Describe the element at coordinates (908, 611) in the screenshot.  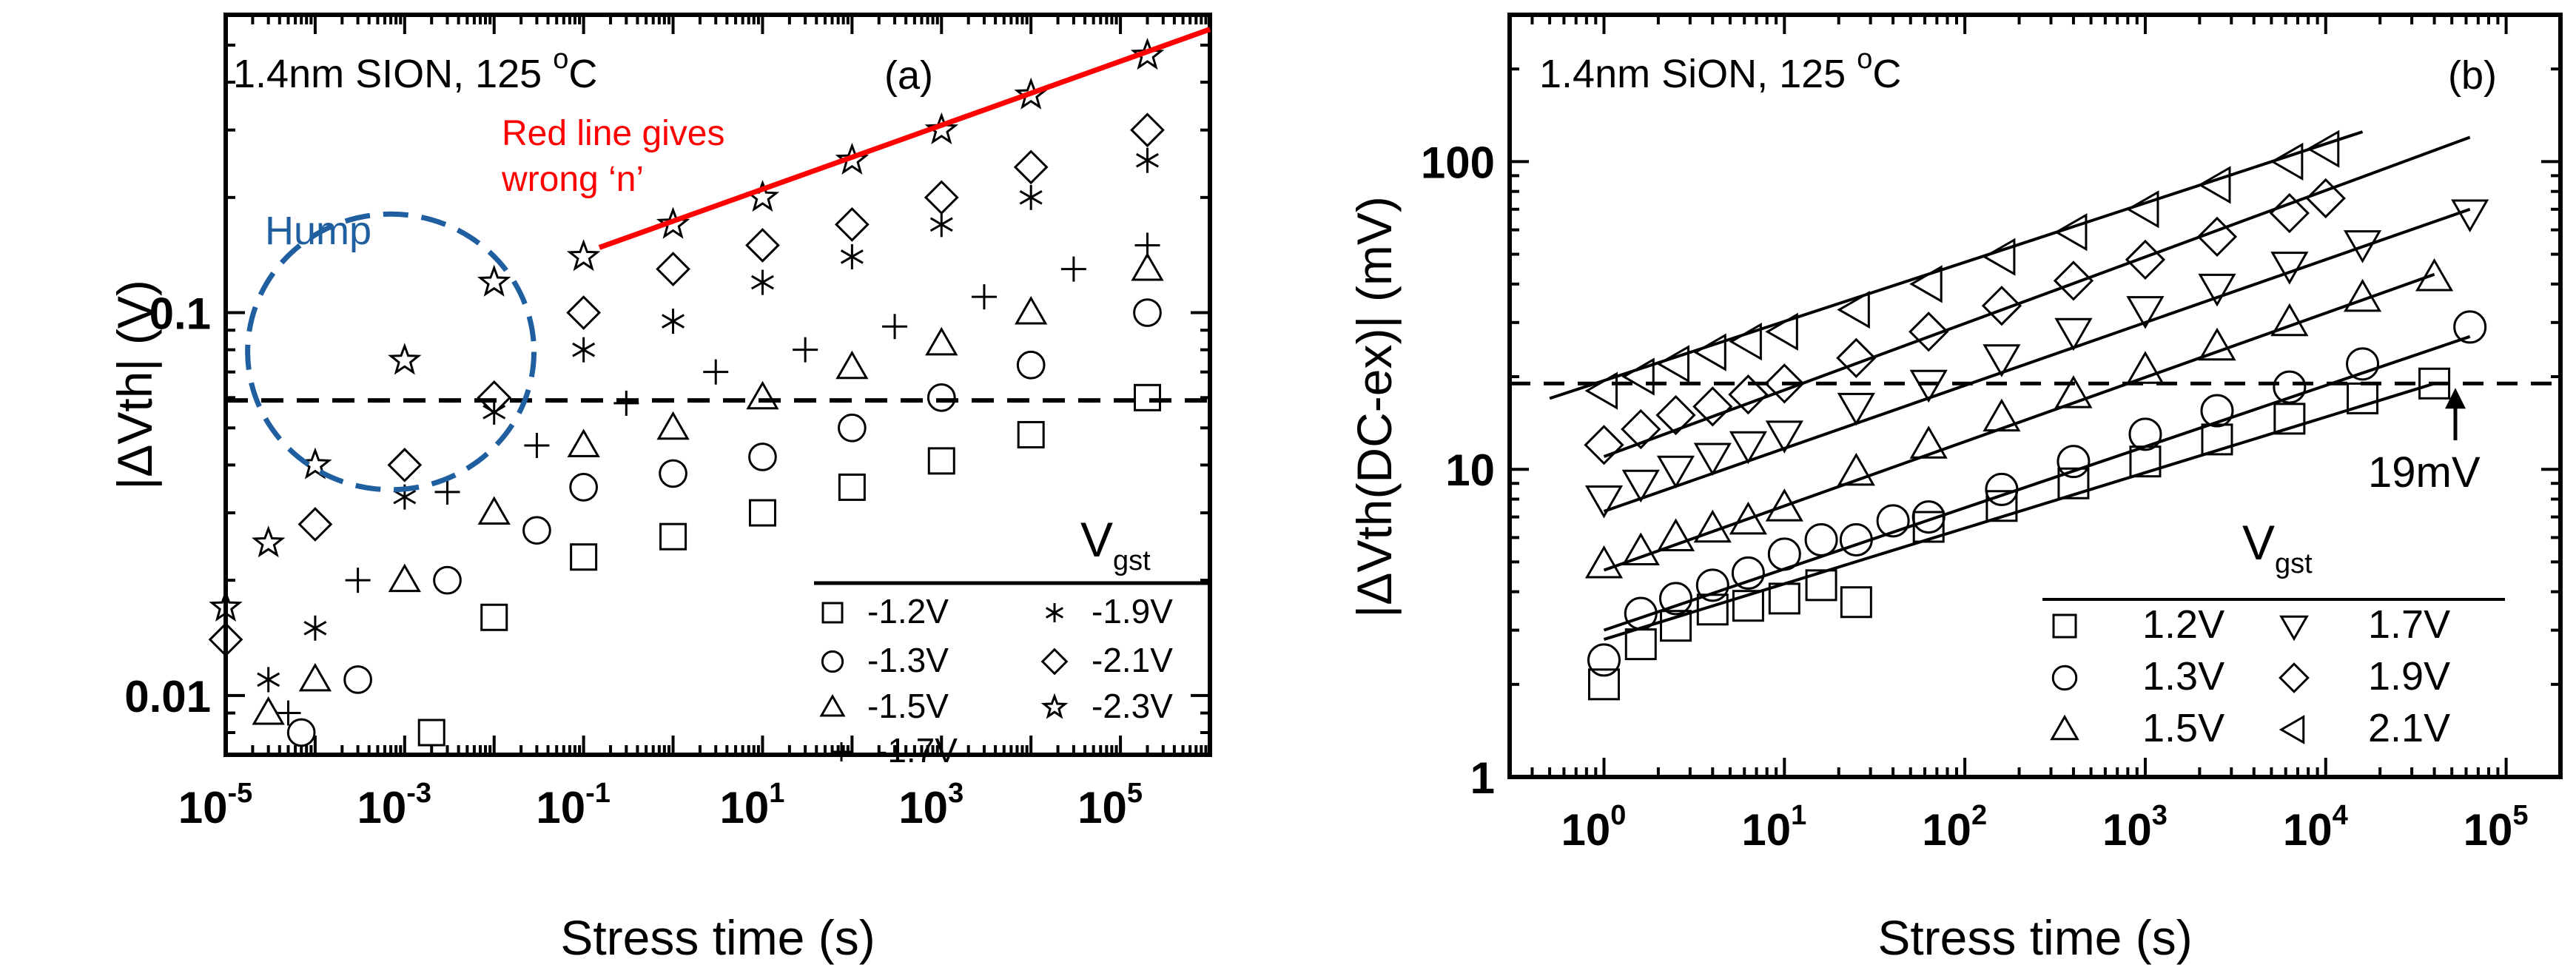
I see `legend-label: -1.2V` at that location.